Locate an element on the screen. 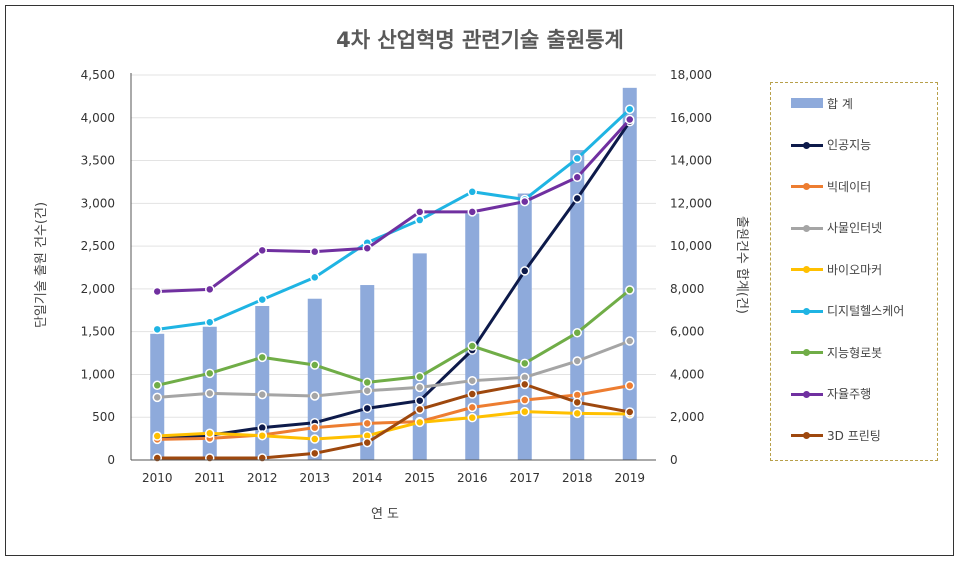 The height and width of the screenshot is (564, 961). x-tick-label: 2017 is located at coordinates (524, 478).